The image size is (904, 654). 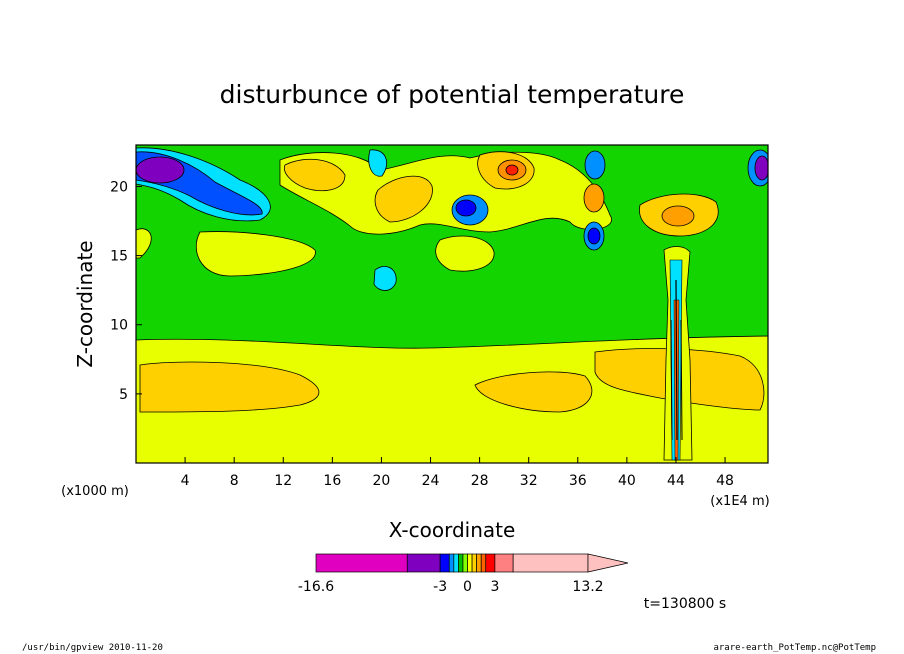 What do you see at coordinates (452, 530) in the screenshot?
I see `x-axis-label: X-coordinate` at bounding box center [452, 530].